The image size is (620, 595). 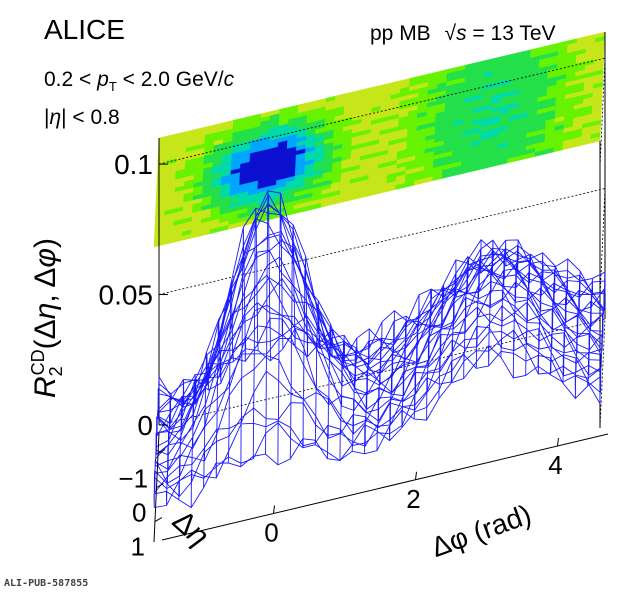 What do you see at coordinates (385, 487) in the screenshot?
I see `dphi-axis-line` at bounding box center [385, 487].